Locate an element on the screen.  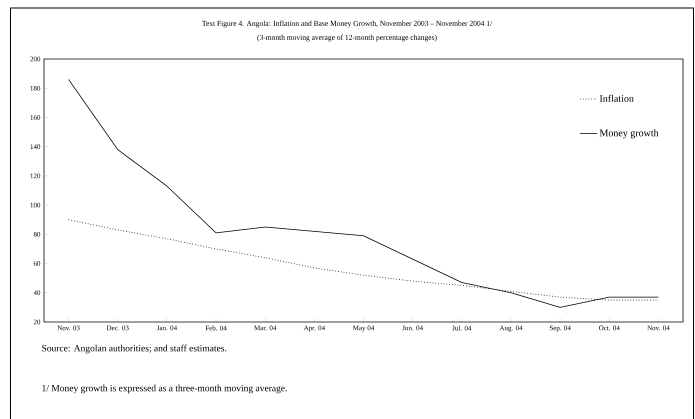
legend-label: Inflation is located at coordinates (617, 98).